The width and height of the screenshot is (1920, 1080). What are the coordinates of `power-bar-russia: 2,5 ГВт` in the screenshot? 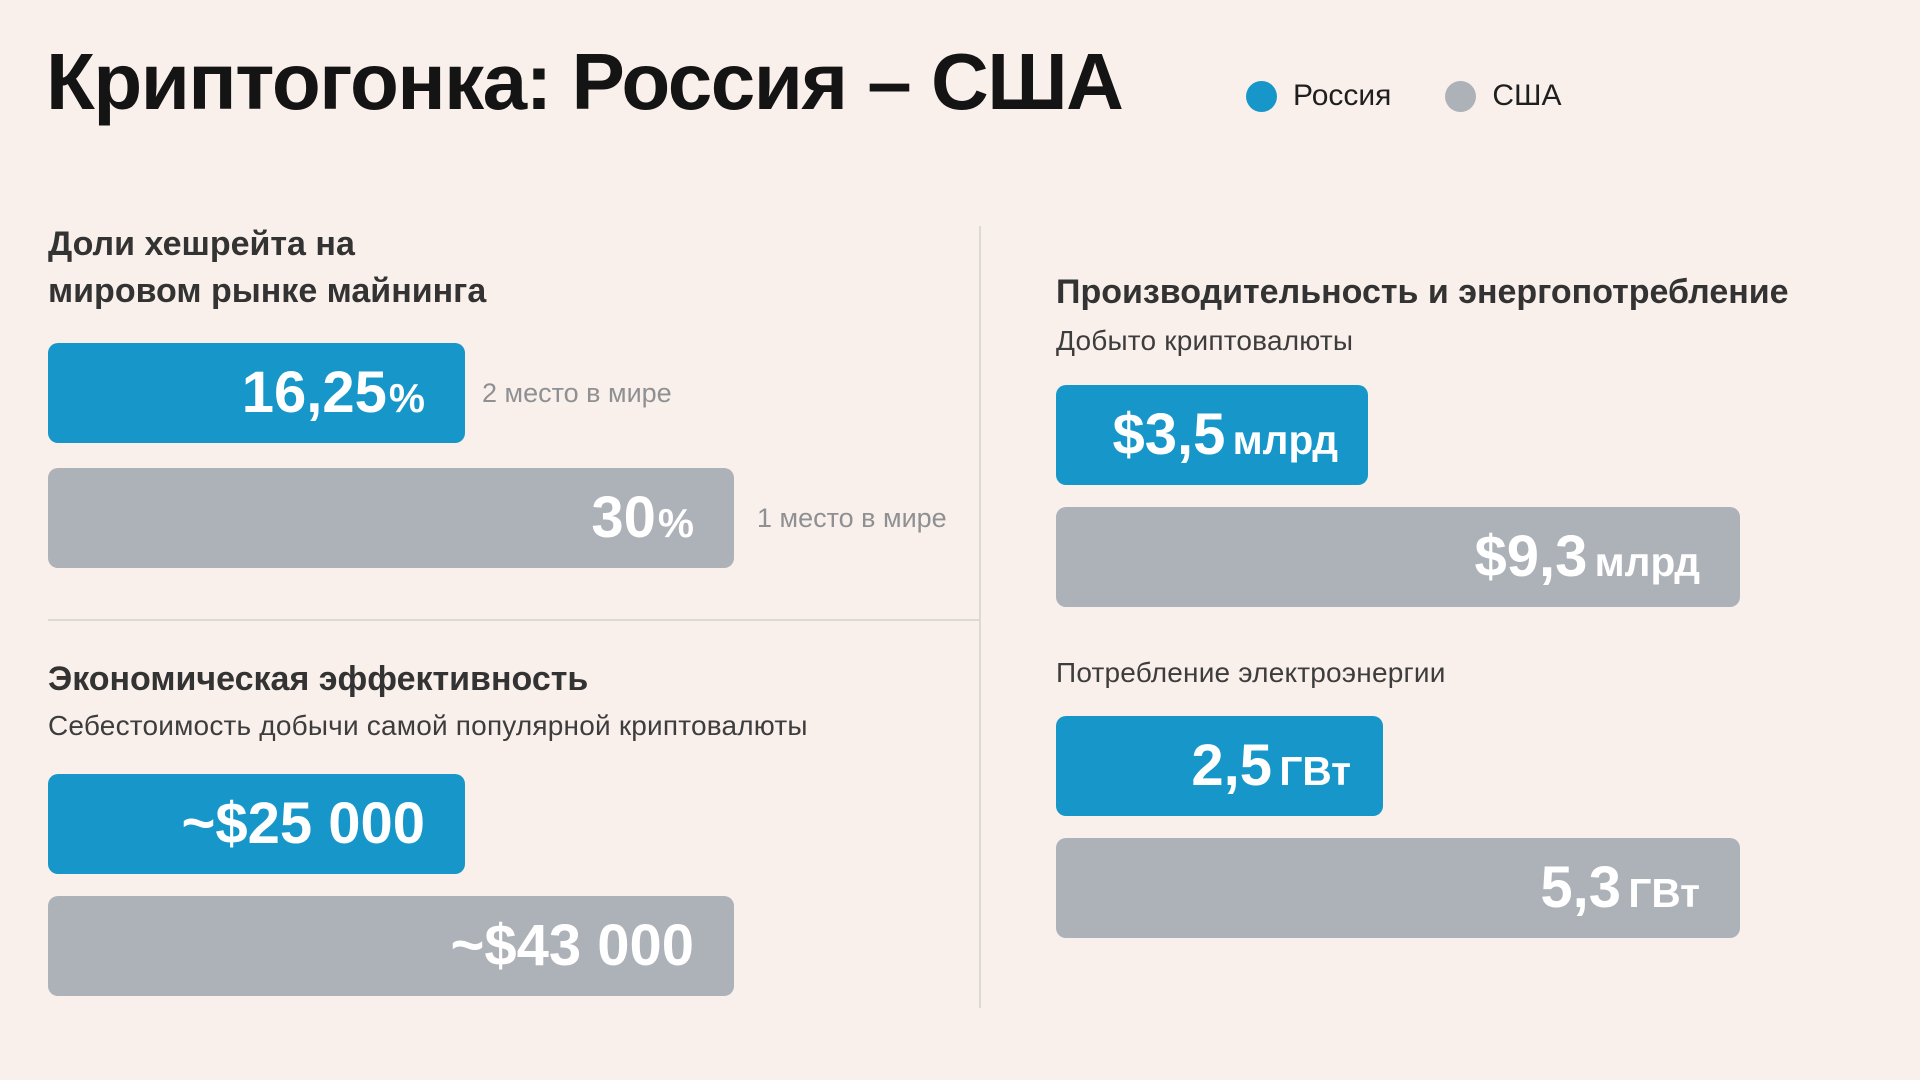 It's located at (1219, 766).